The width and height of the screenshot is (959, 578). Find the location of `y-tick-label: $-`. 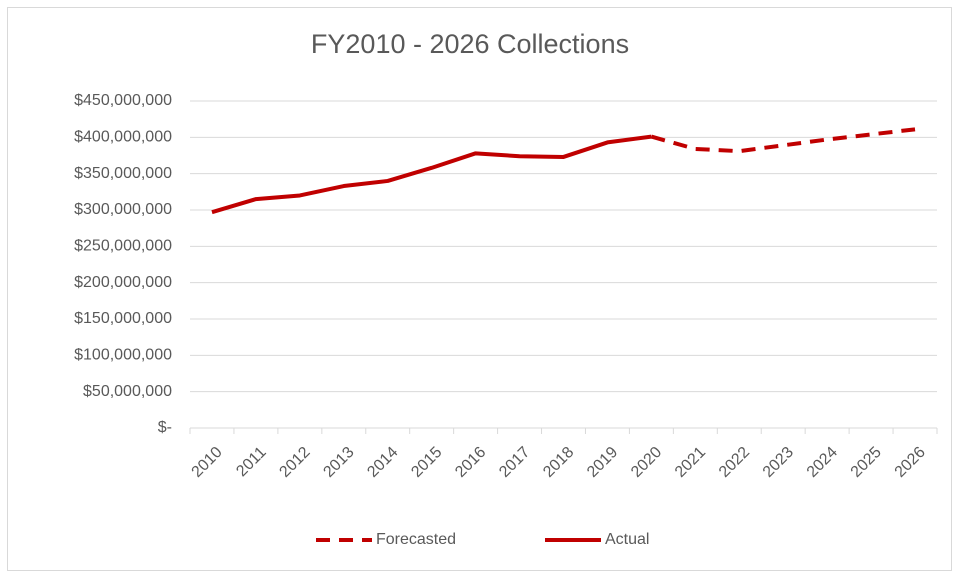

y-tick-label: $- is located at coordinates (165, 427).